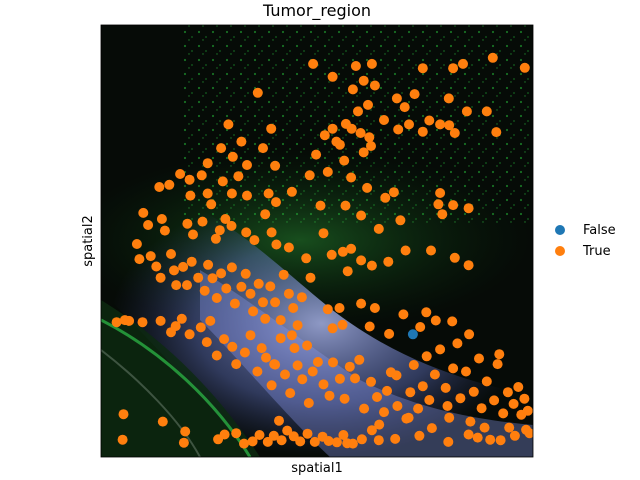  Describe the element at coordinates (412, 334) in the screenshot. I see `series-false` at that location.